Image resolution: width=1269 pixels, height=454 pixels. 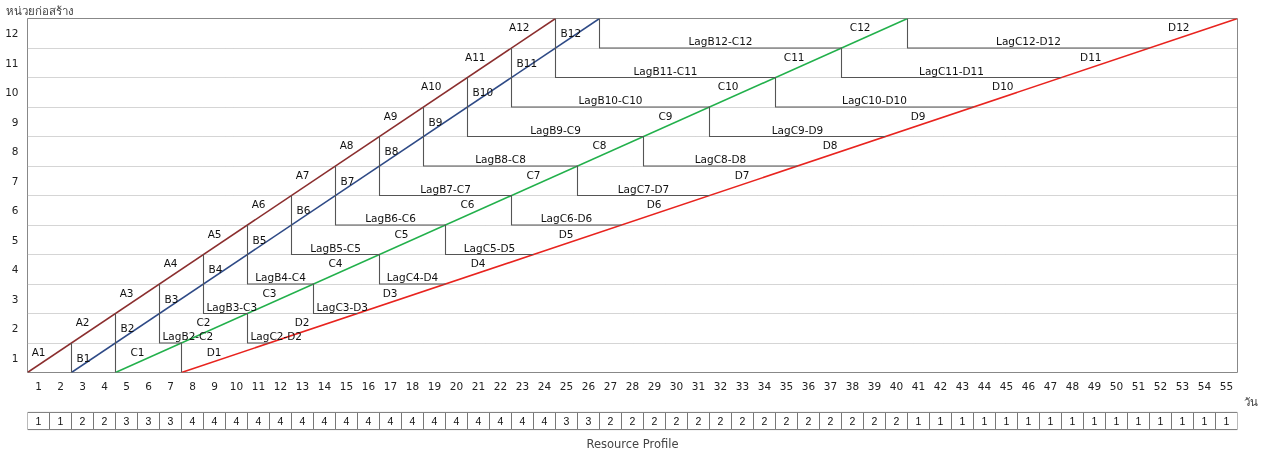 I want to click on annotation: LagC5-D5, so click(x=489, y=247).